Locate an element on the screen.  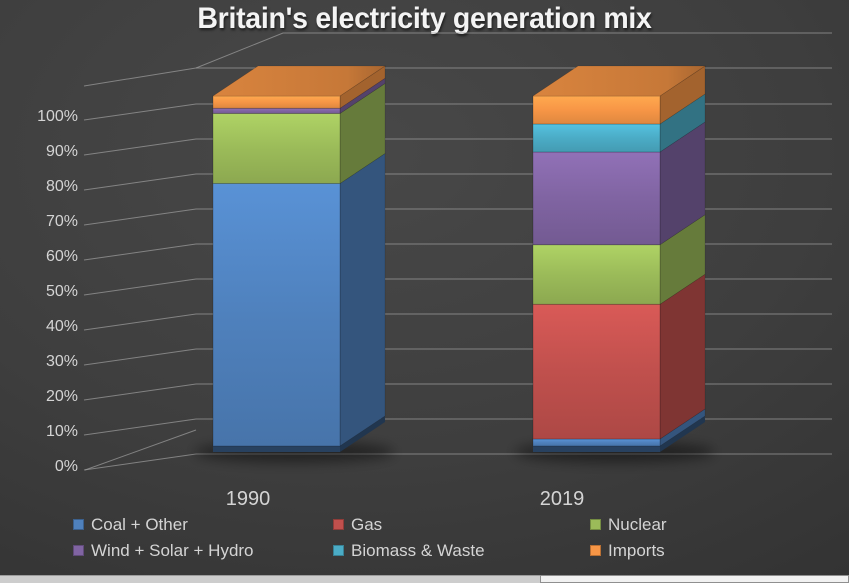
legend-label: Nuclear is located at coordinates (637, 524).